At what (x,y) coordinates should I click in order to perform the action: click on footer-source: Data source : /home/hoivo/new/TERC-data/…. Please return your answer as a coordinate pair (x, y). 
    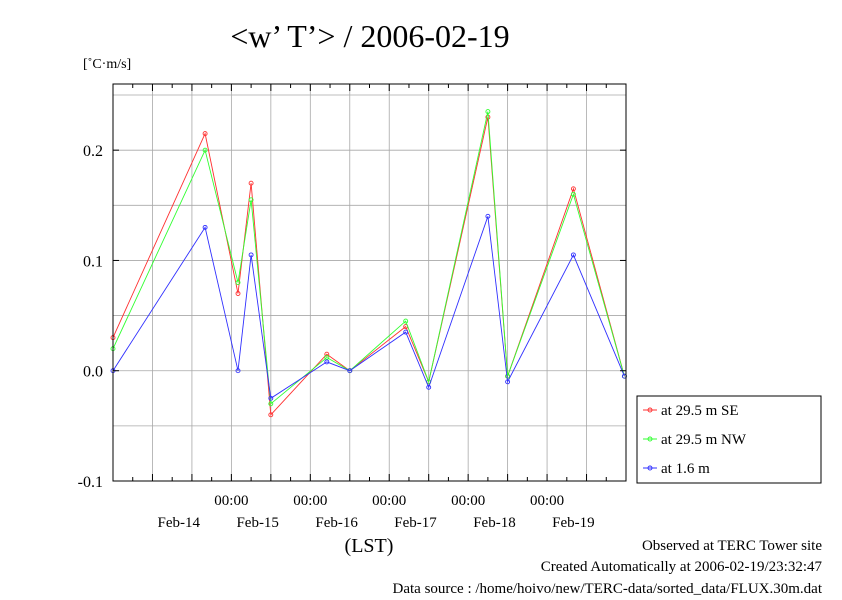
    Looking at the image, I should click on (608, 588).